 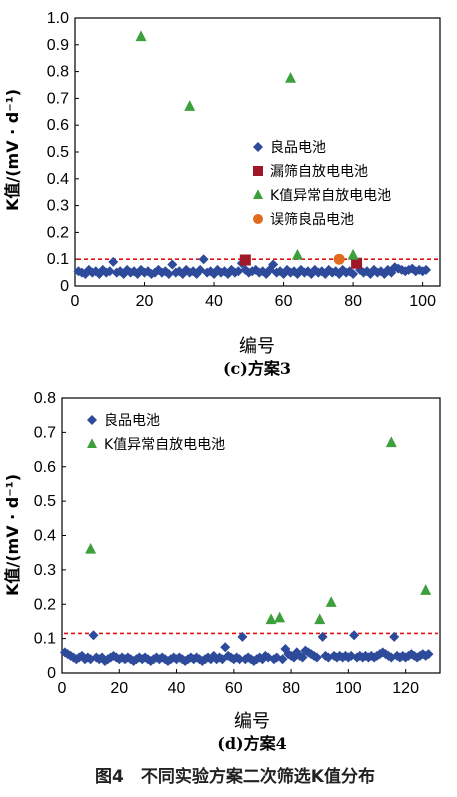 I want to click on legend-label: 误筛良品电池, so click(x=312, y=220).